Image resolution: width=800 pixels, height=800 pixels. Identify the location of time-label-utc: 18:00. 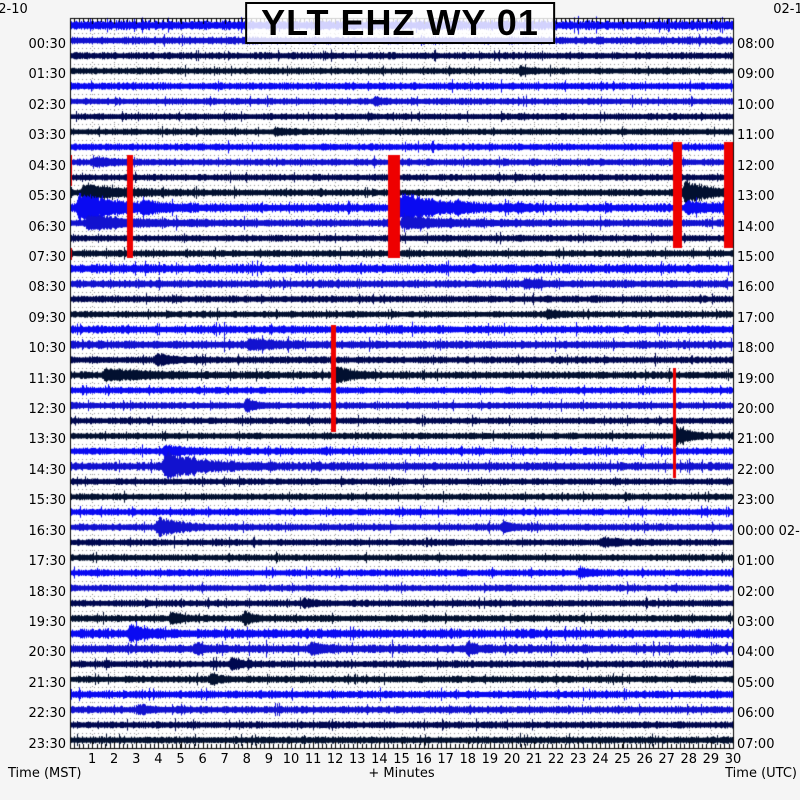
(756, 349).